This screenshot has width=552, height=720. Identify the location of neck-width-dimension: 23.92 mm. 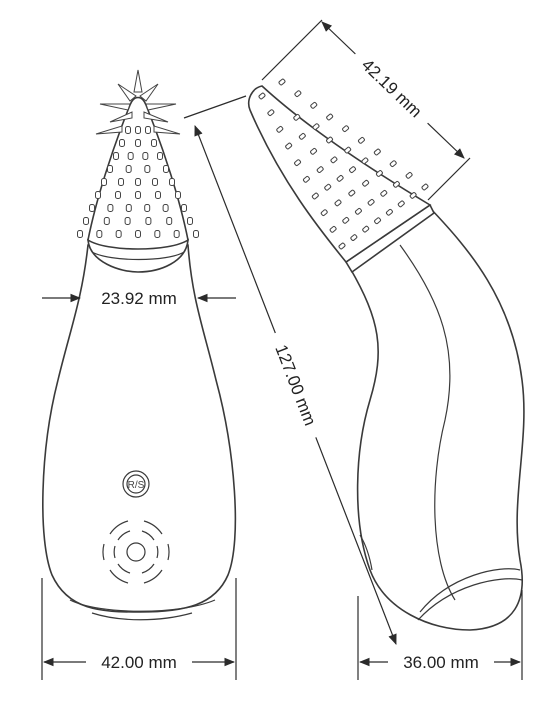
(139, 297).